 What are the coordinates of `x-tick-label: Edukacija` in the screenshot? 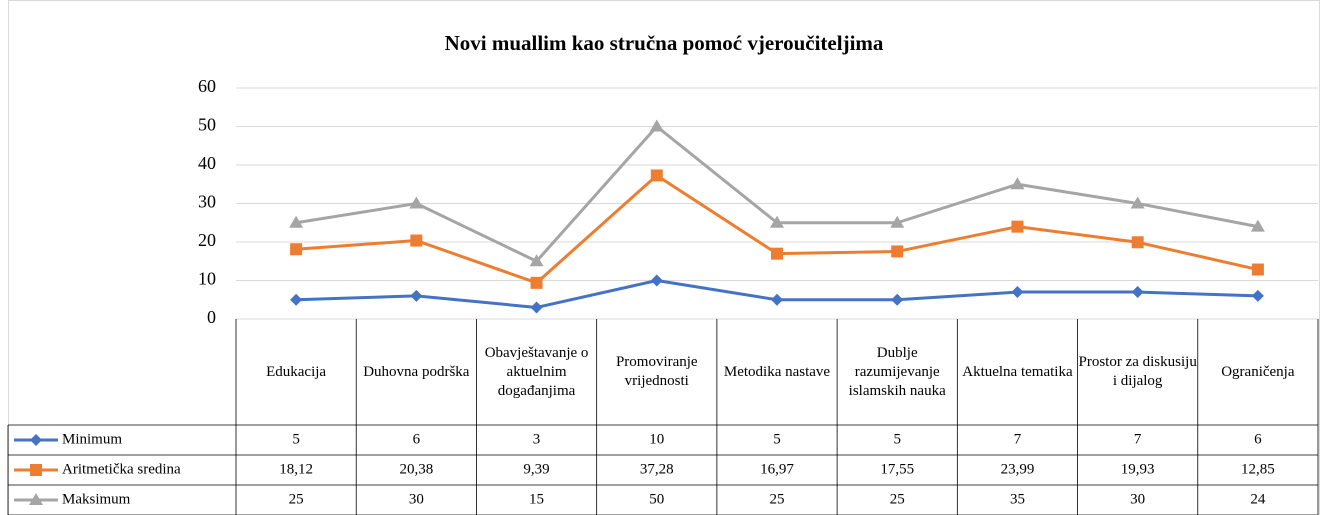 It's located at (296, 371).